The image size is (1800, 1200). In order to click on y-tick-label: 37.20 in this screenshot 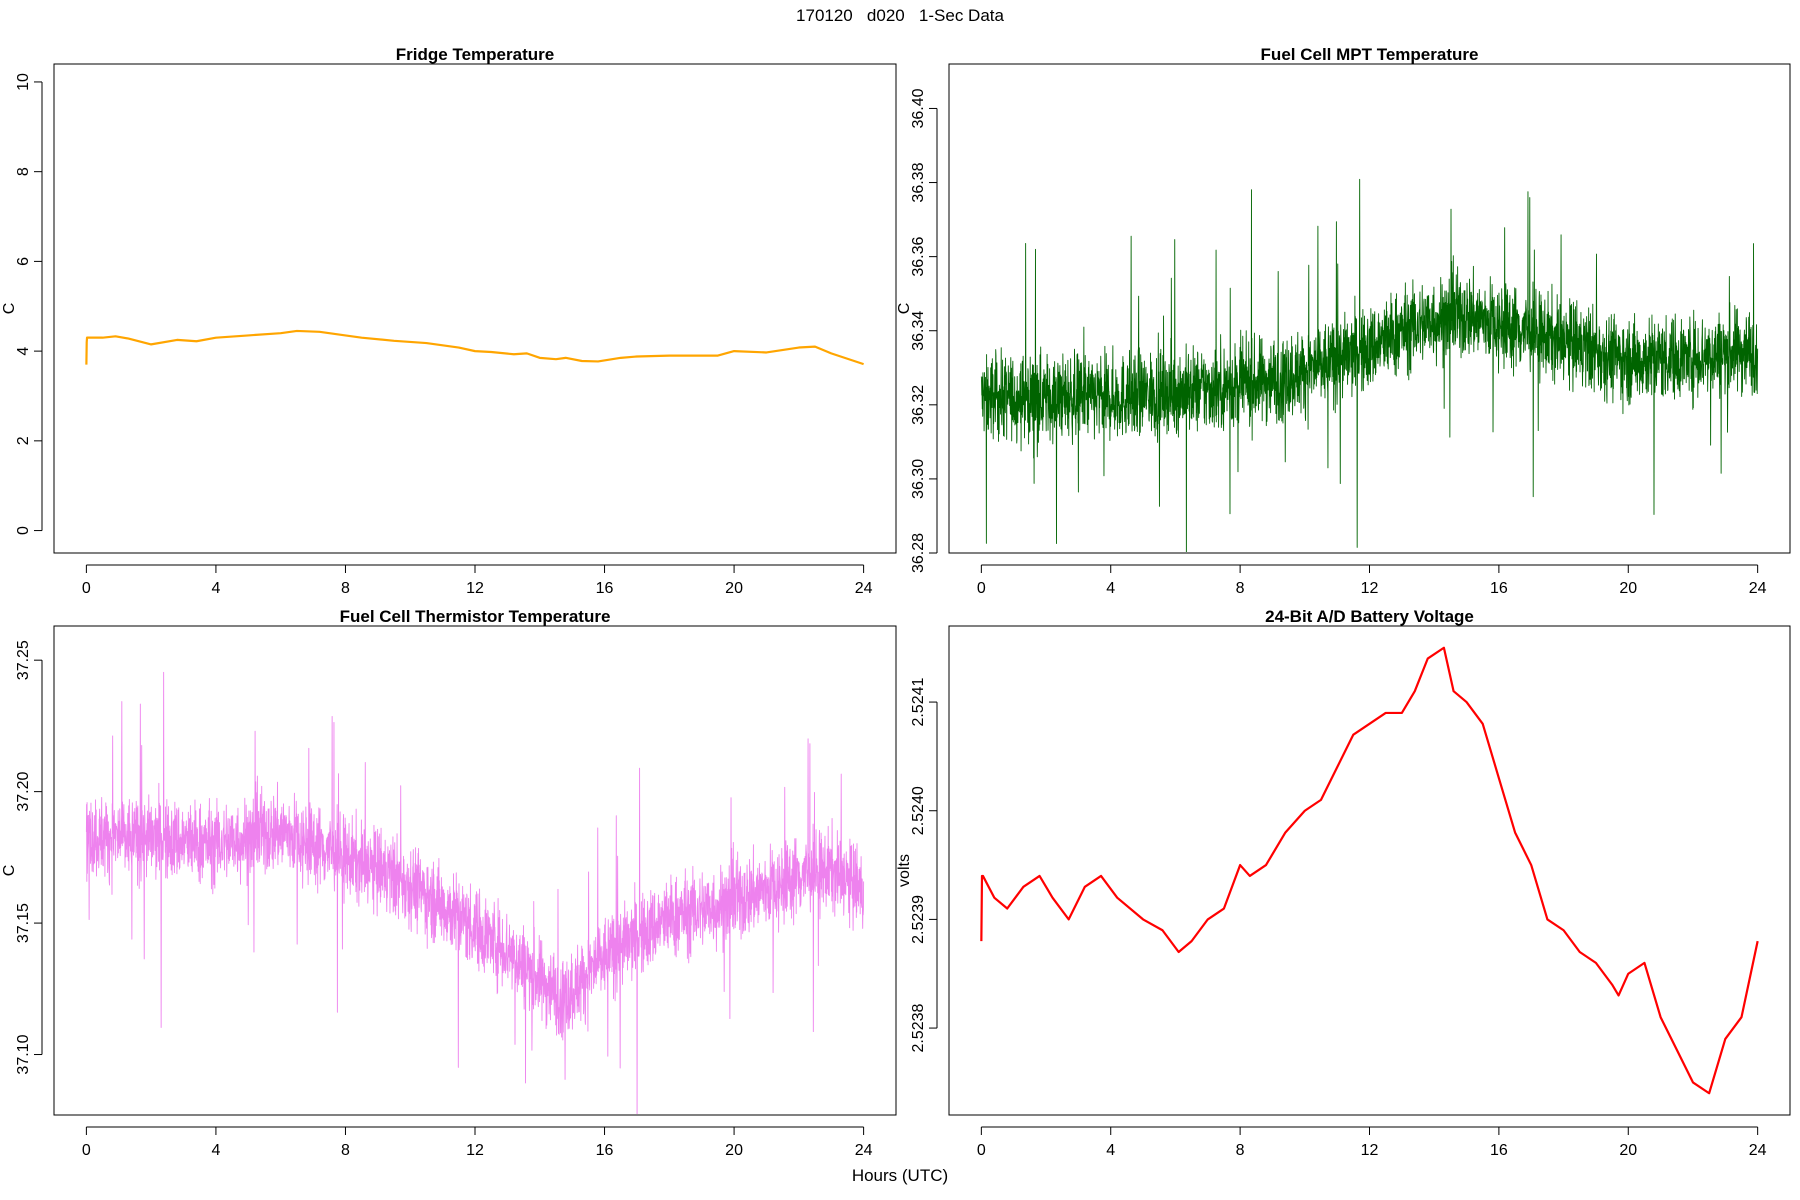, I will do `click(23, 792)`.